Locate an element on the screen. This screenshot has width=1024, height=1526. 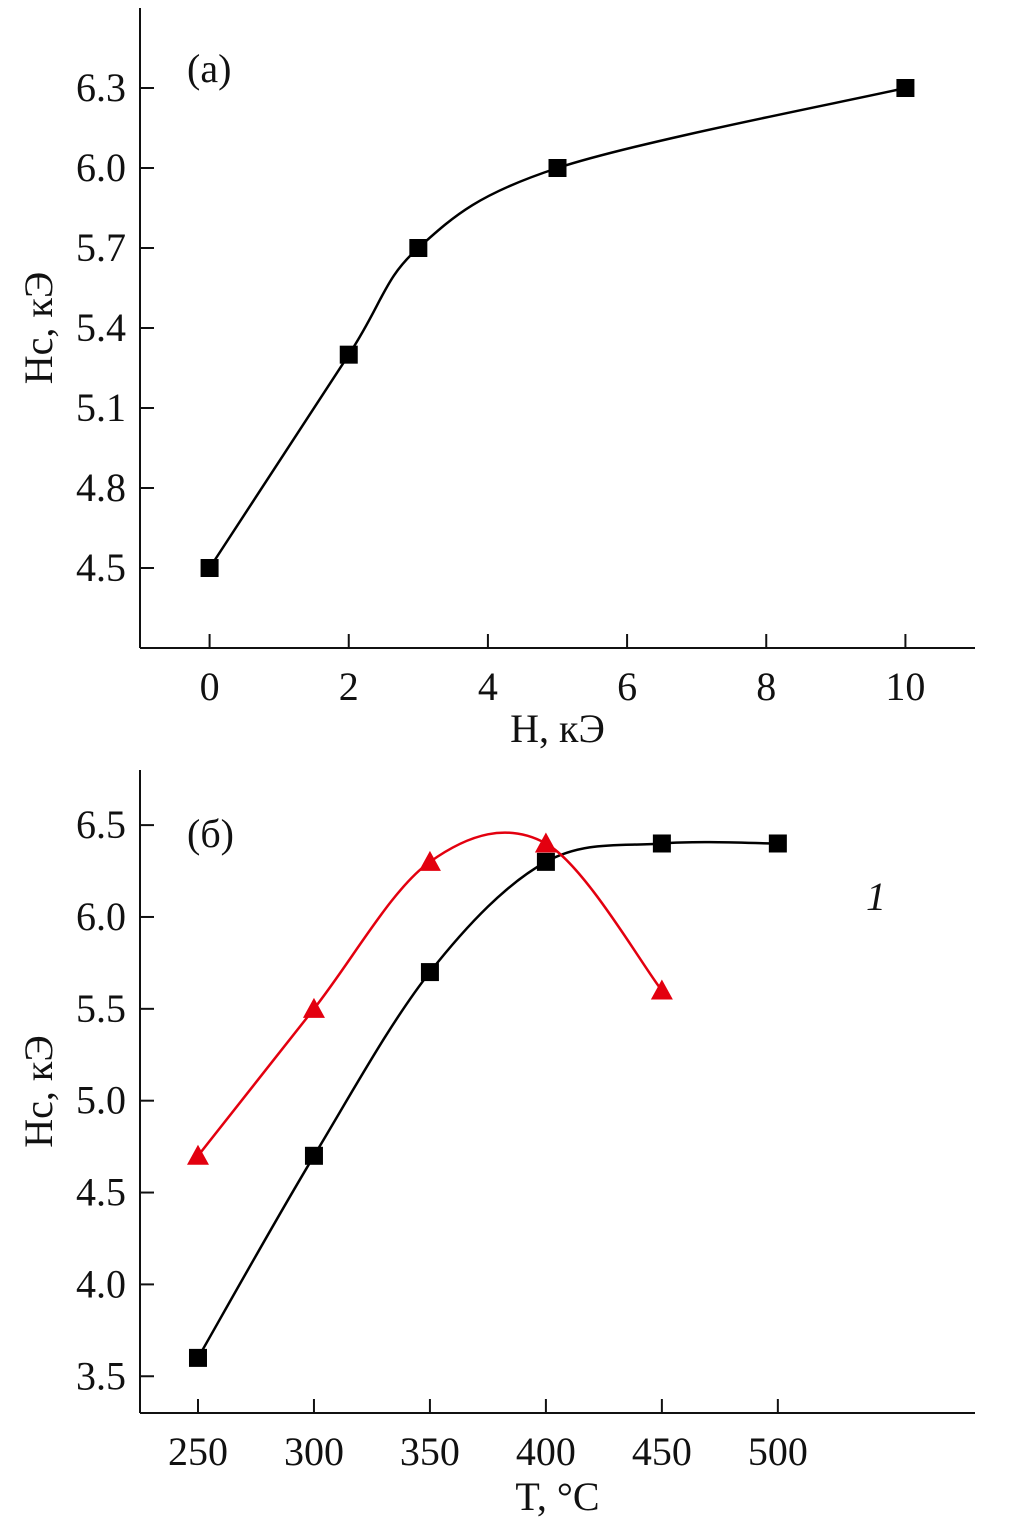
y-tick-label: 5.4 is located at coordinates (101, 327).